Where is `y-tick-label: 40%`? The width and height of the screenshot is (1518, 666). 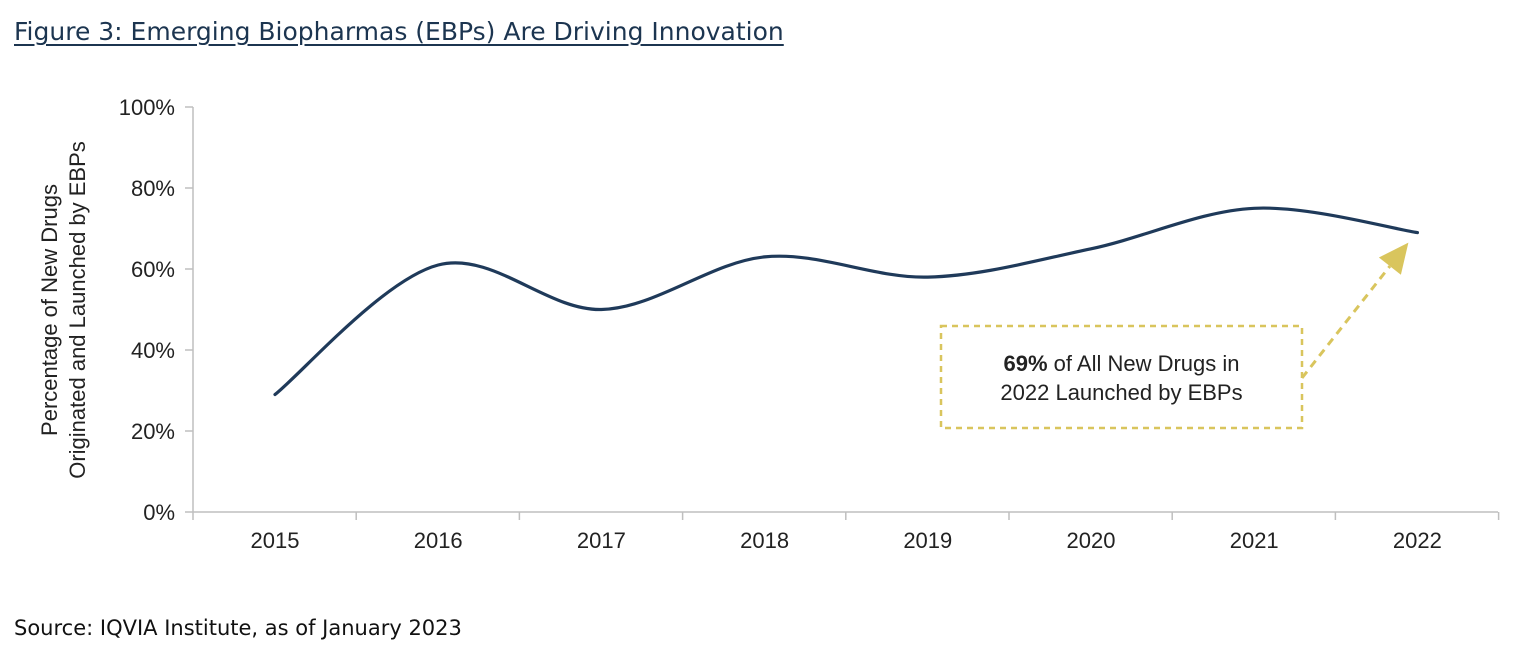
y-tick-label: 40% is located at coordinates (153, 350).